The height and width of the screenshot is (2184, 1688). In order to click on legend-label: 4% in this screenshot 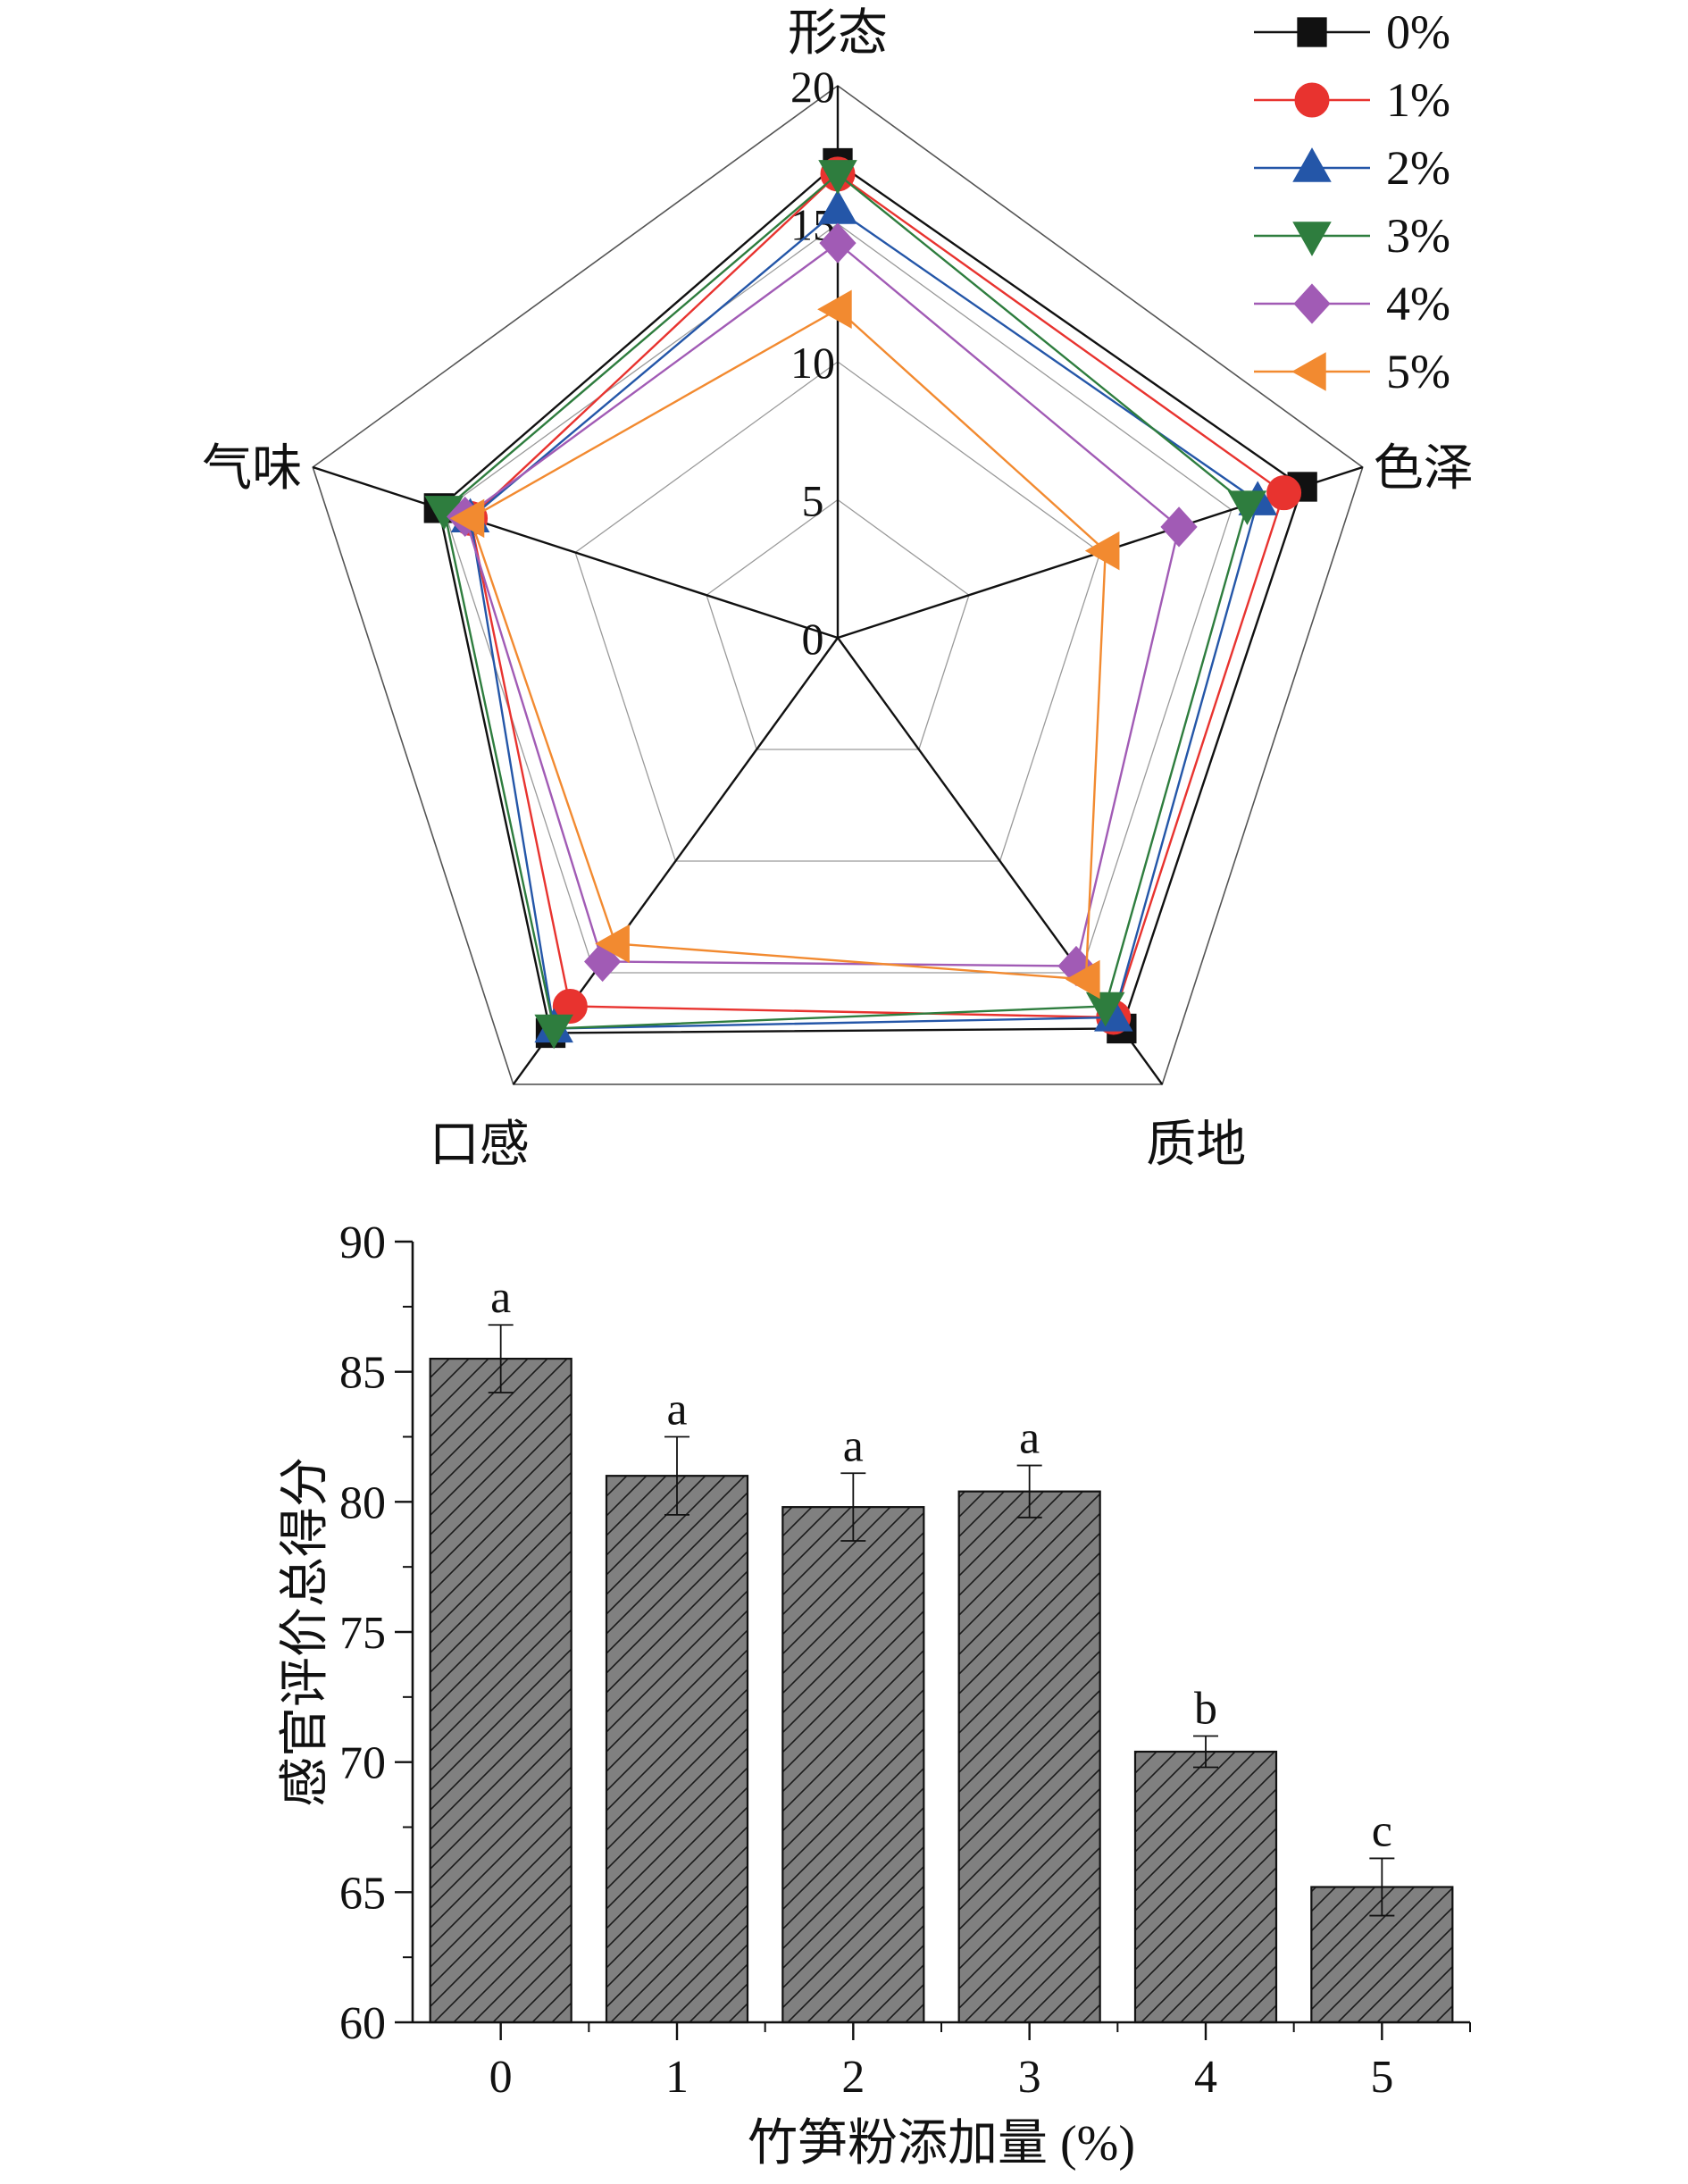, I will do `click(1418, 304)`.